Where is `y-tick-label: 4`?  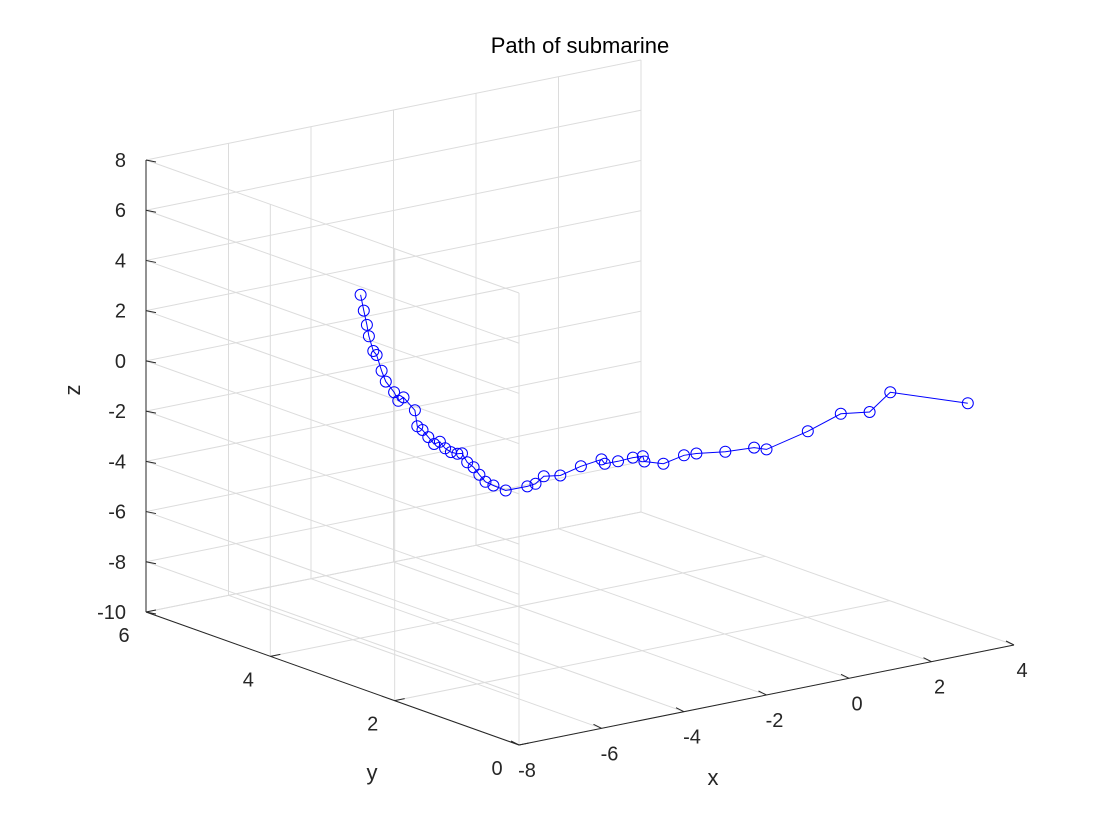
y-tick-label: 4 is located at coordinates (248, 680).